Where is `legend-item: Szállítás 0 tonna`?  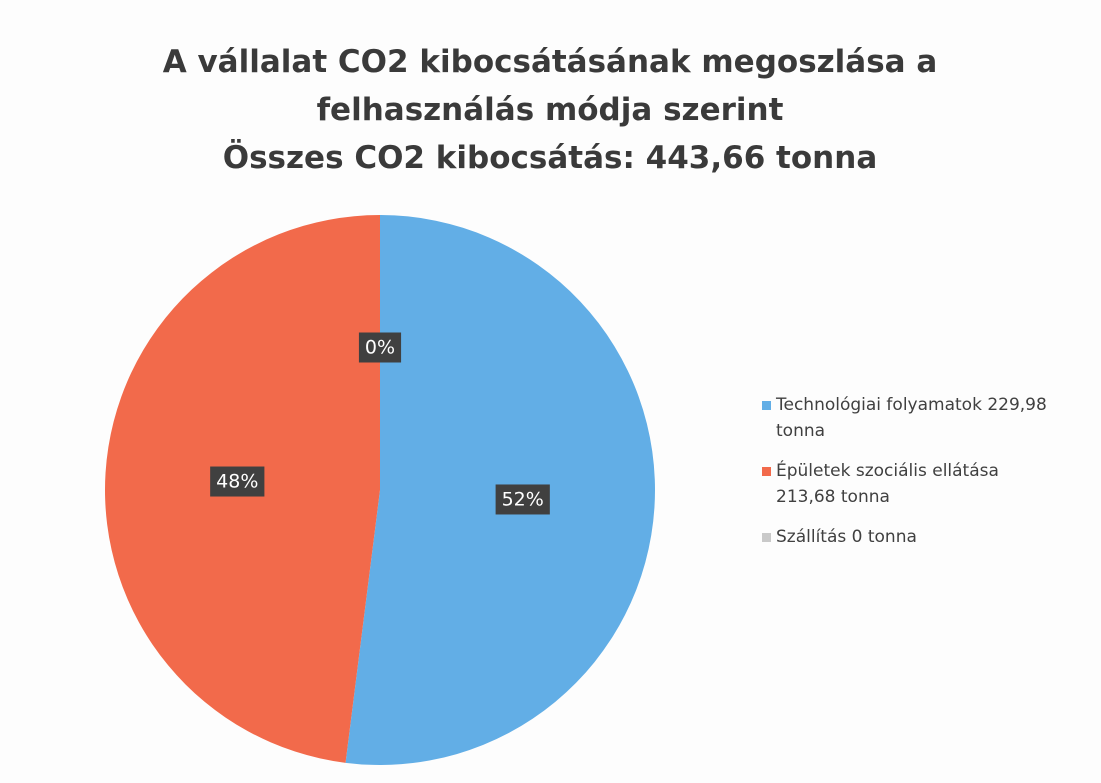 legend-item: Szállítás 0 tonna is located at coordinates (912, 537).